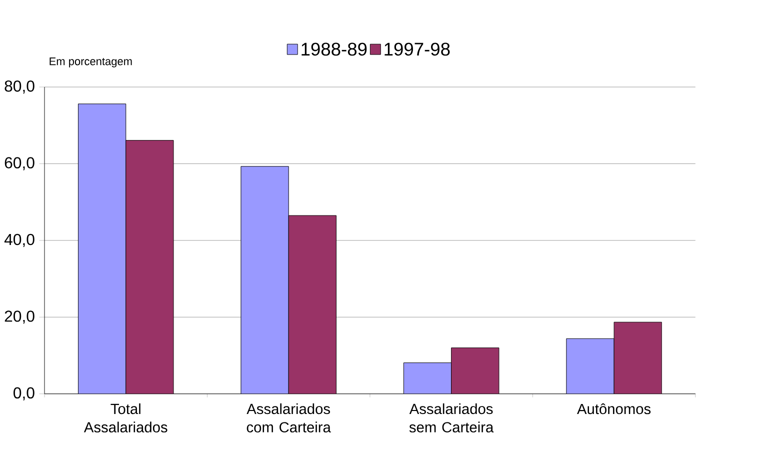 The height and width of the screenshot is (457, 778). Describe the element at coordinates (126, 417) in the screenshot. I see `x-tick-label: Total Assalariados` at that location.